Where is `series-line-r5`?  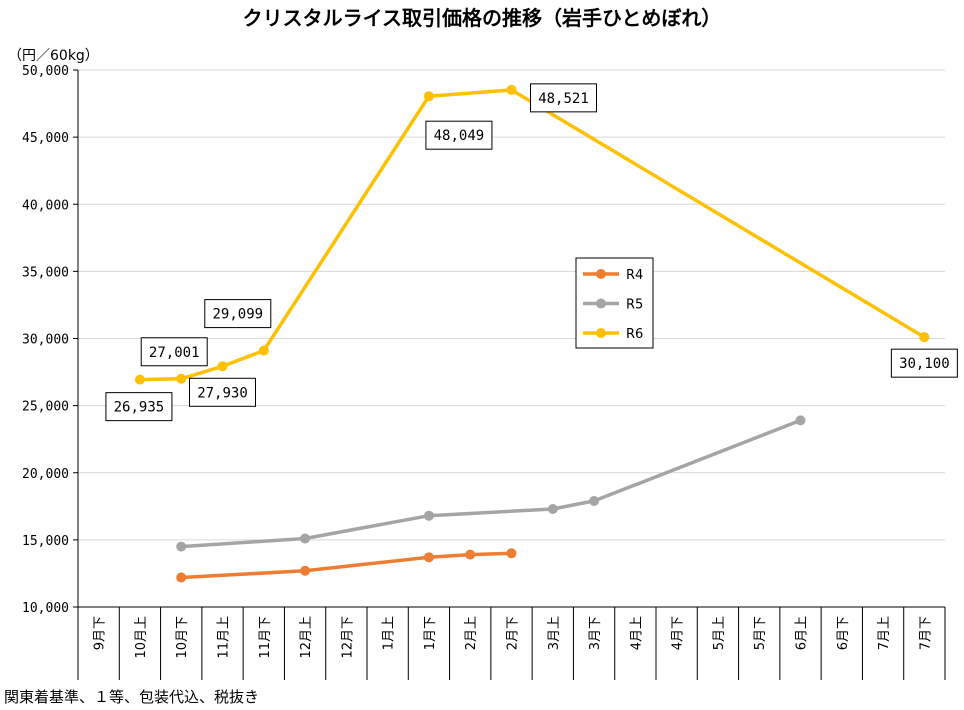
series-line-r5 is located at coordinates (491, 483).